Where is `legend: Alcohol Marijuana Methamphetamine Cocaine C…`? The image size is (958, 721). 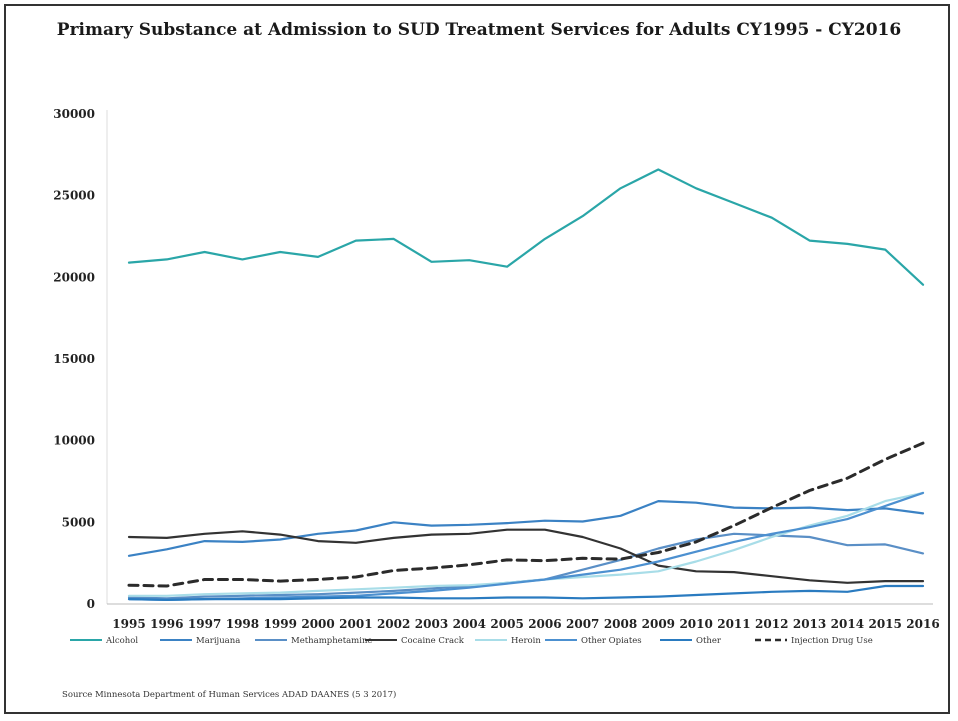
legend: Alcohol Marijuana Methamphetamine Cocaine C… is located at coordinates (471, 641).